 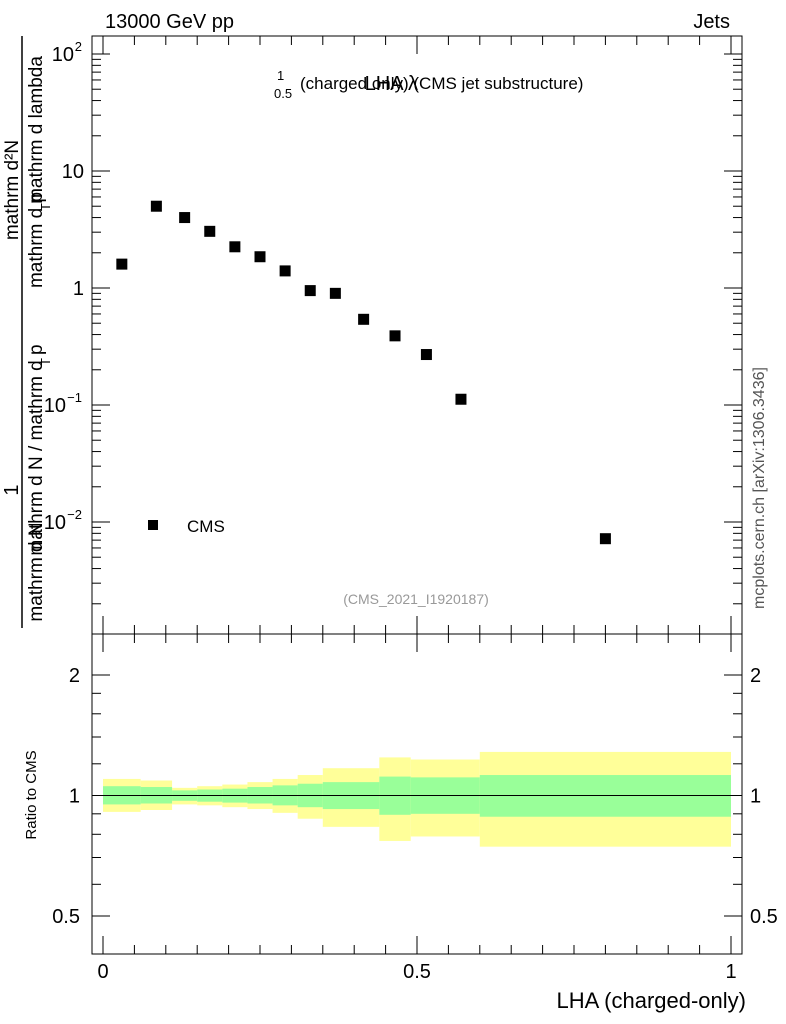 I want to click on jets-label: Jets, so click(x=711, y=22).